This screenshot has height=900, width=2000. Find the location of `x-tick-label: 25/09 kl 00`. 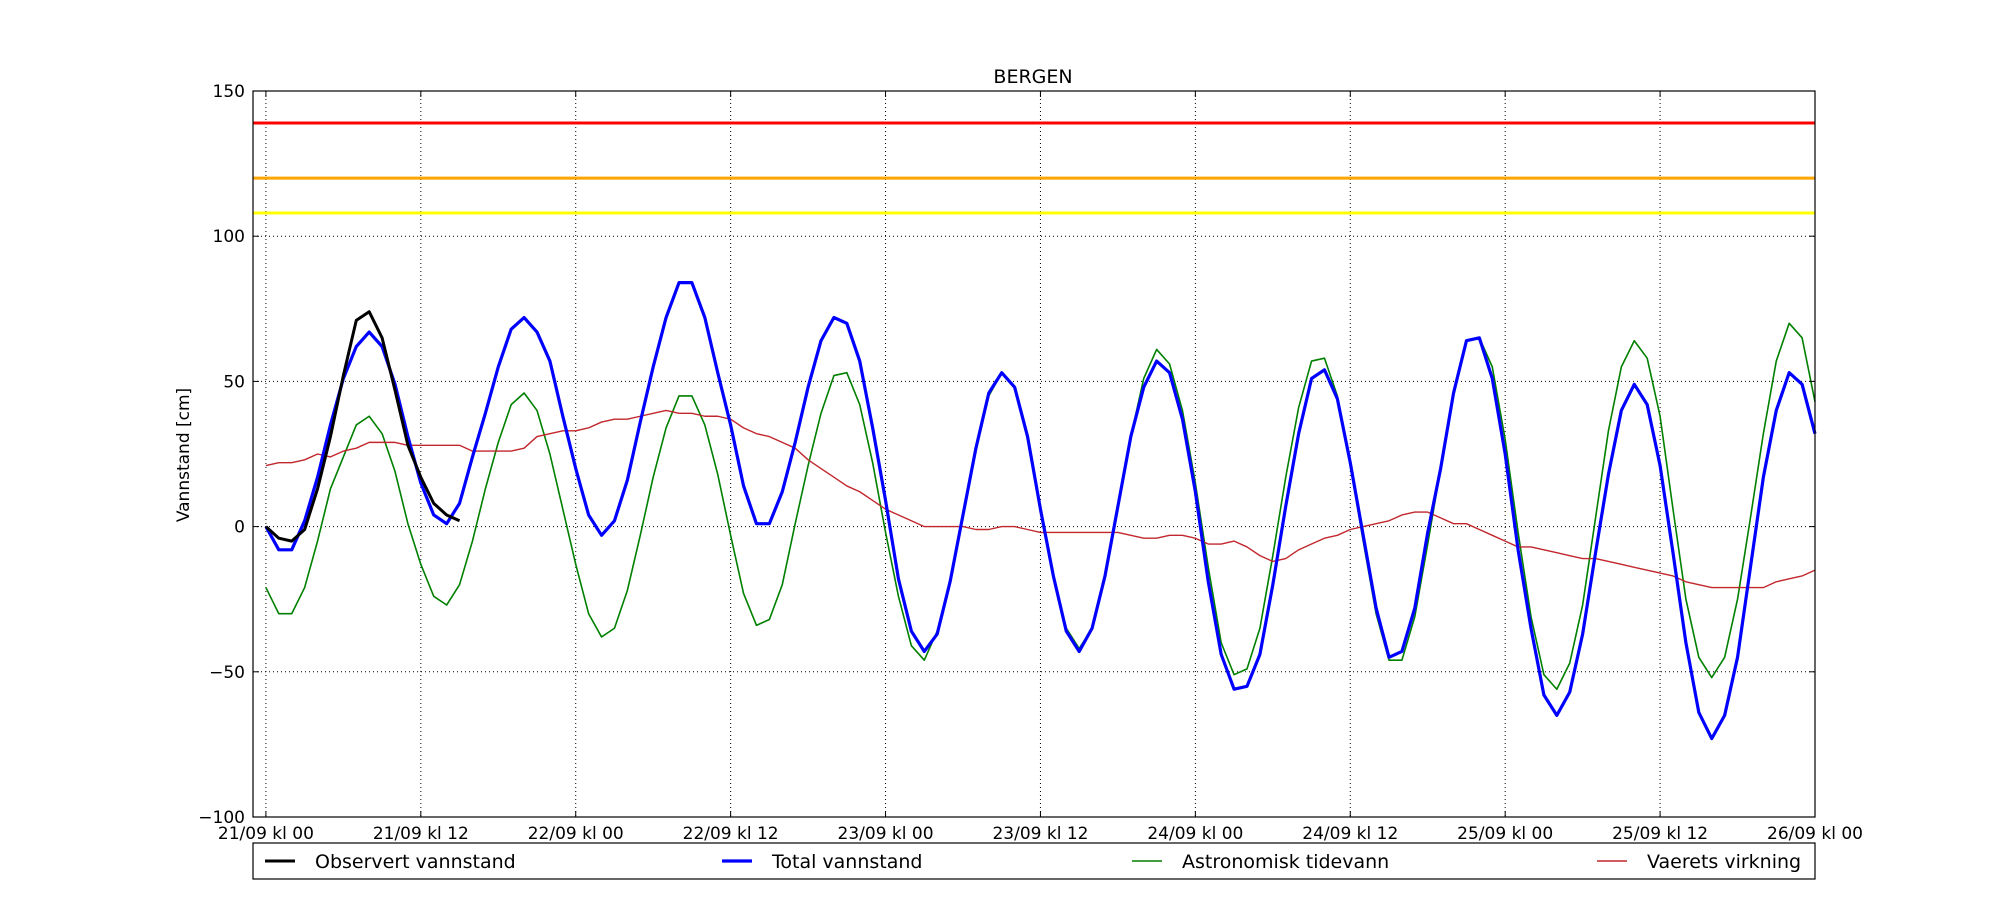

x-tick-label: 25/09 kl 00 is located at coordinates (1505, 834).